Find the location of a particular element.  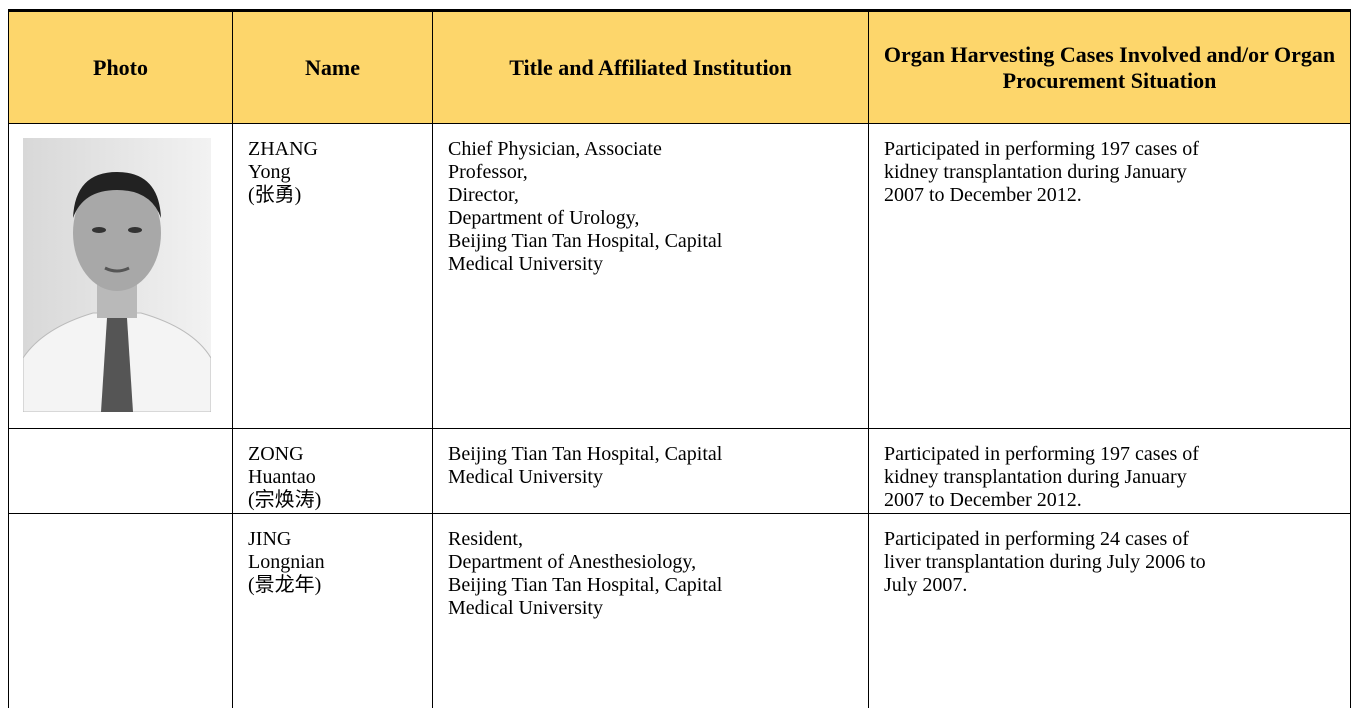

name-line: Huantao is located at coordinates (333, 477).